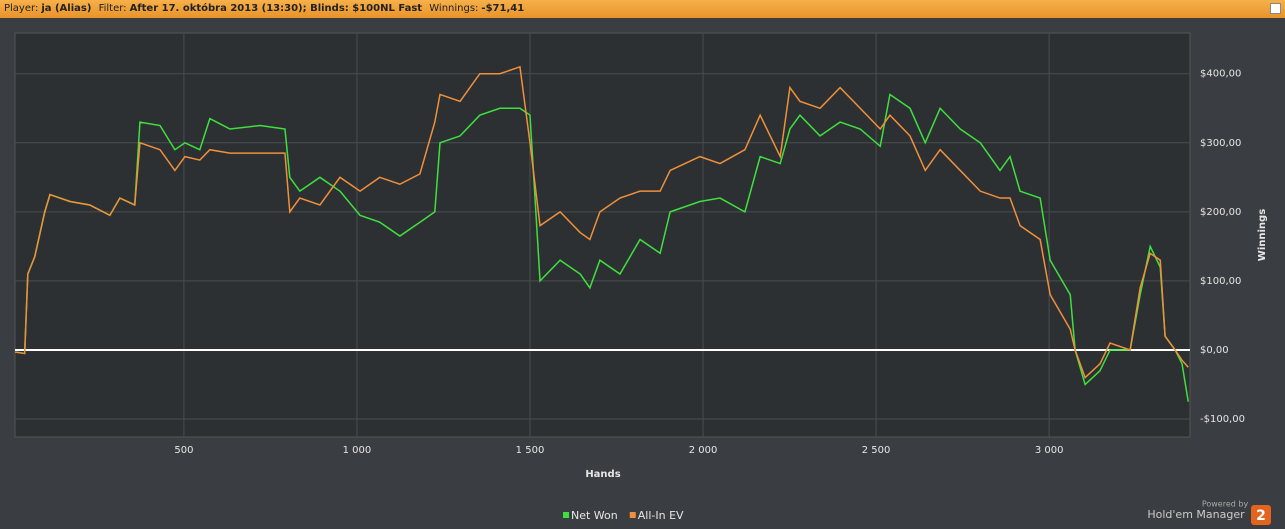  Describe the element at coordinates (1214, 350) in the screenshot. I see `y-tick-label: $0,00` at that location.